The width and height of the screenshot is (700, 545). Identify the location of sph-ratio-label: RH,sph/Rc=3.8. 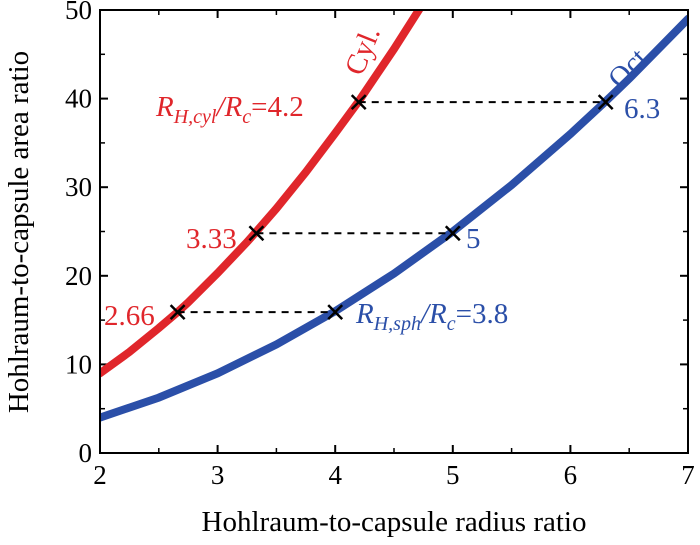
(431, 316).